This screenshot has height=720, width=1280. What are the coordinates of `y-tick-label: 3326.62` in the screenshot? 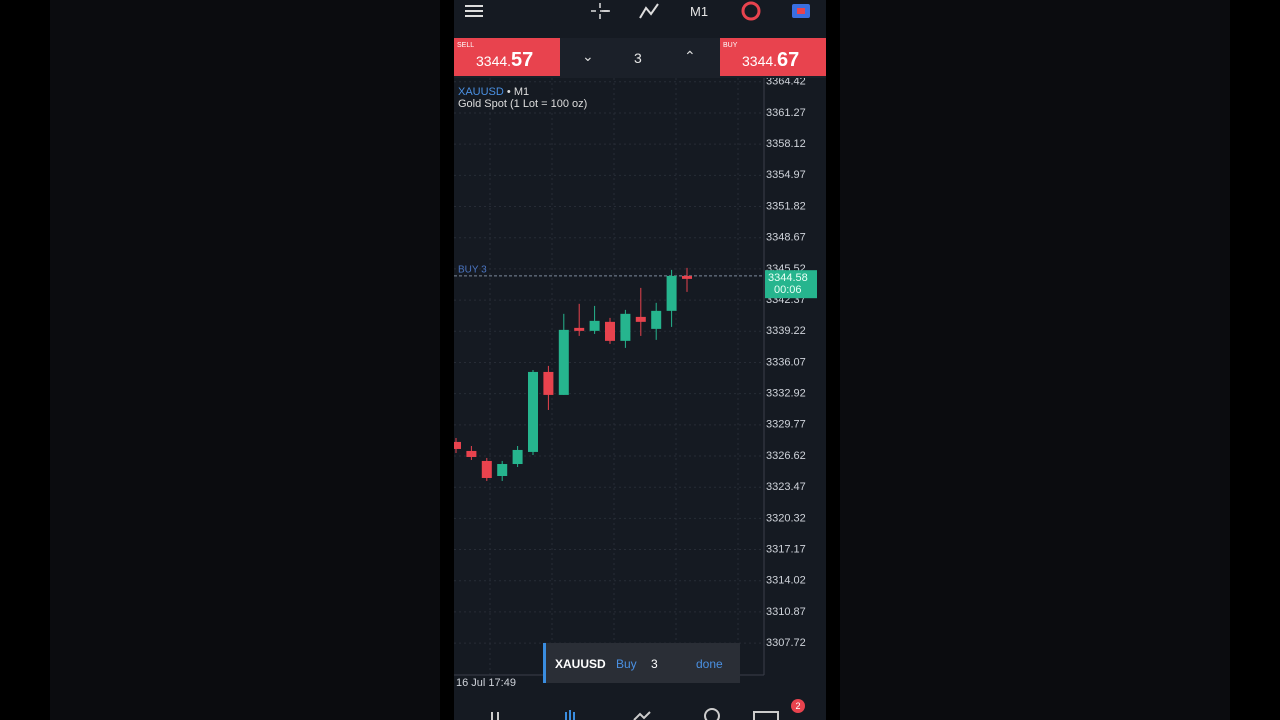 It's located at (786, 456).